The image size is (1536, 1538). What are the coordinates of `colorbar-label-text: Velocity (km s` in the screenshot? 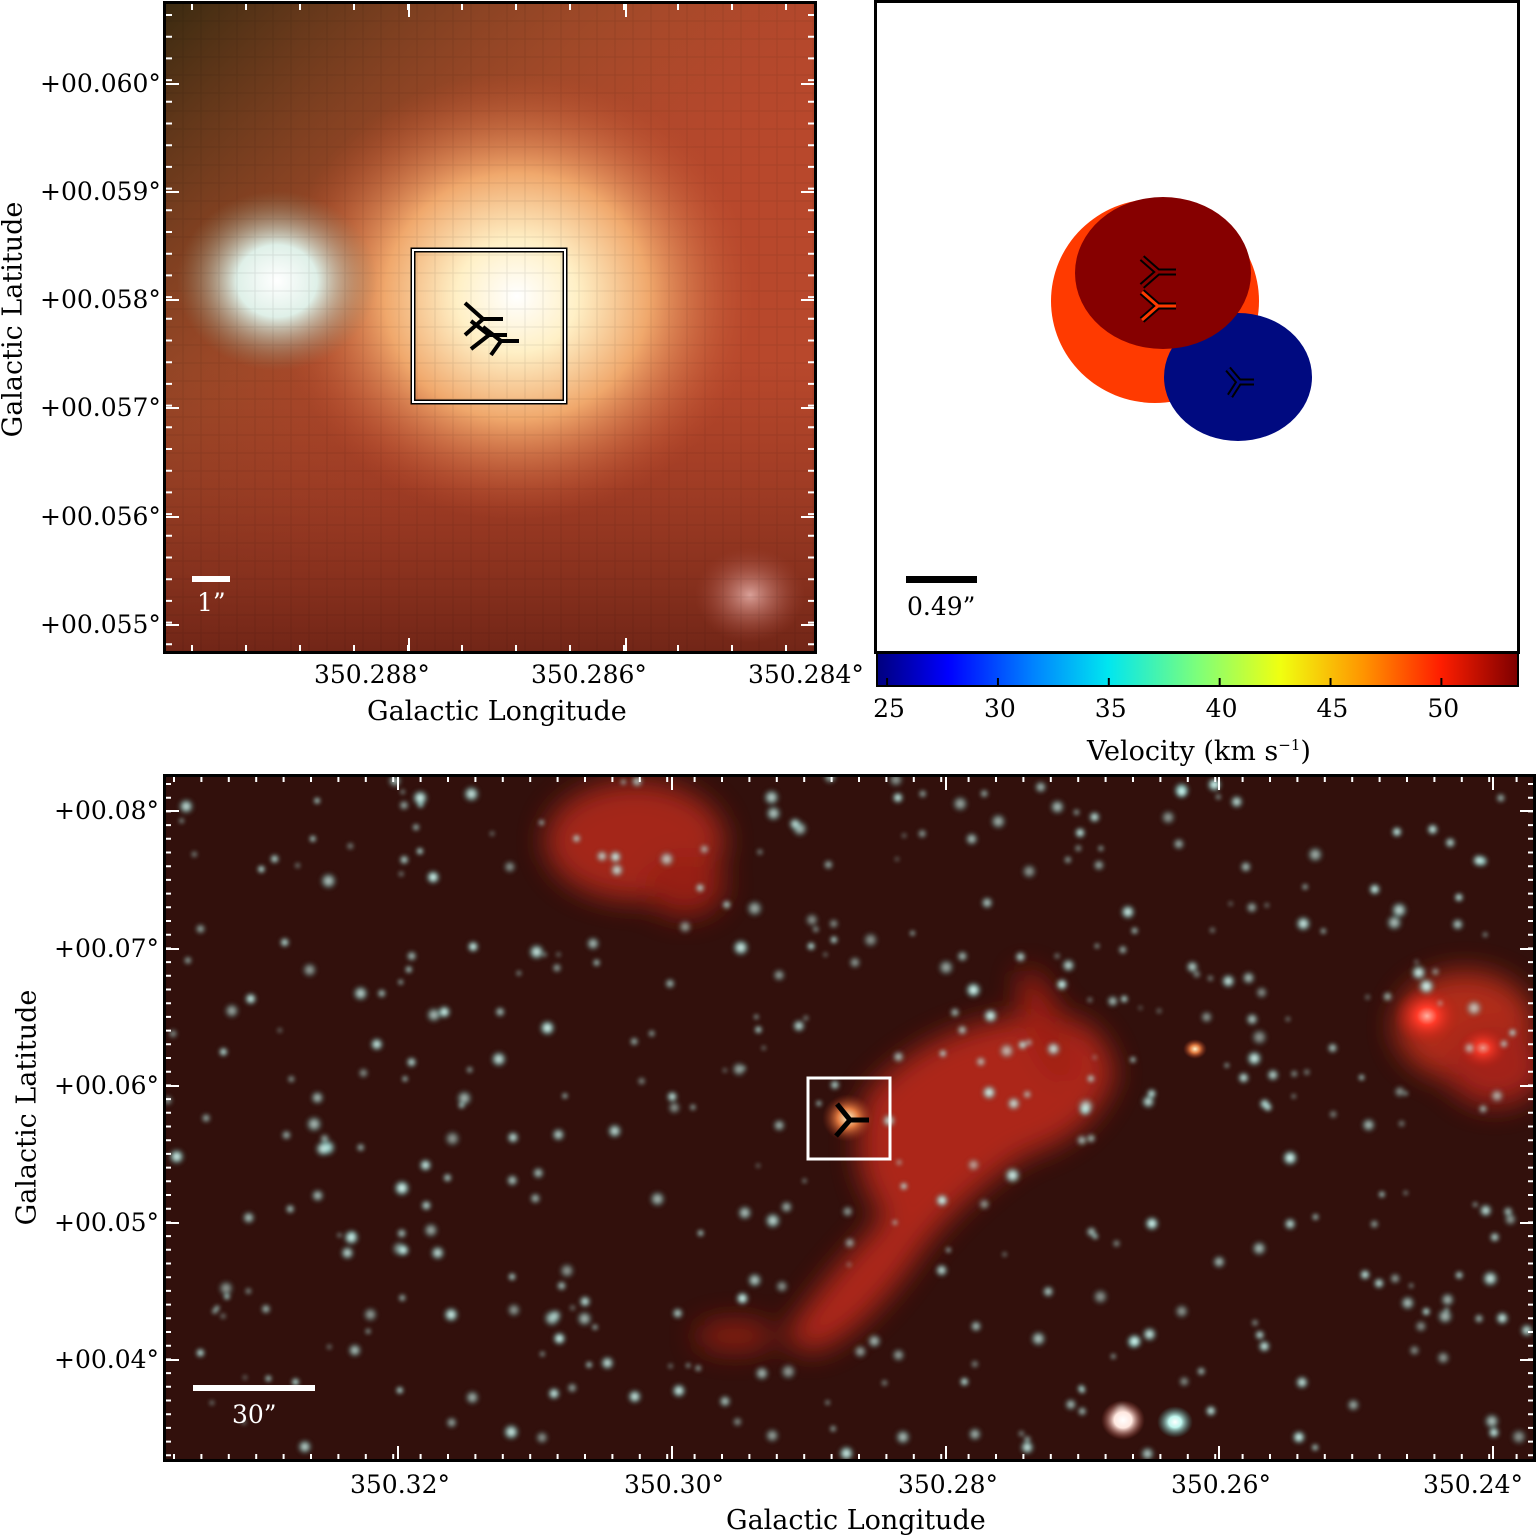 It's located at (1183, 751).